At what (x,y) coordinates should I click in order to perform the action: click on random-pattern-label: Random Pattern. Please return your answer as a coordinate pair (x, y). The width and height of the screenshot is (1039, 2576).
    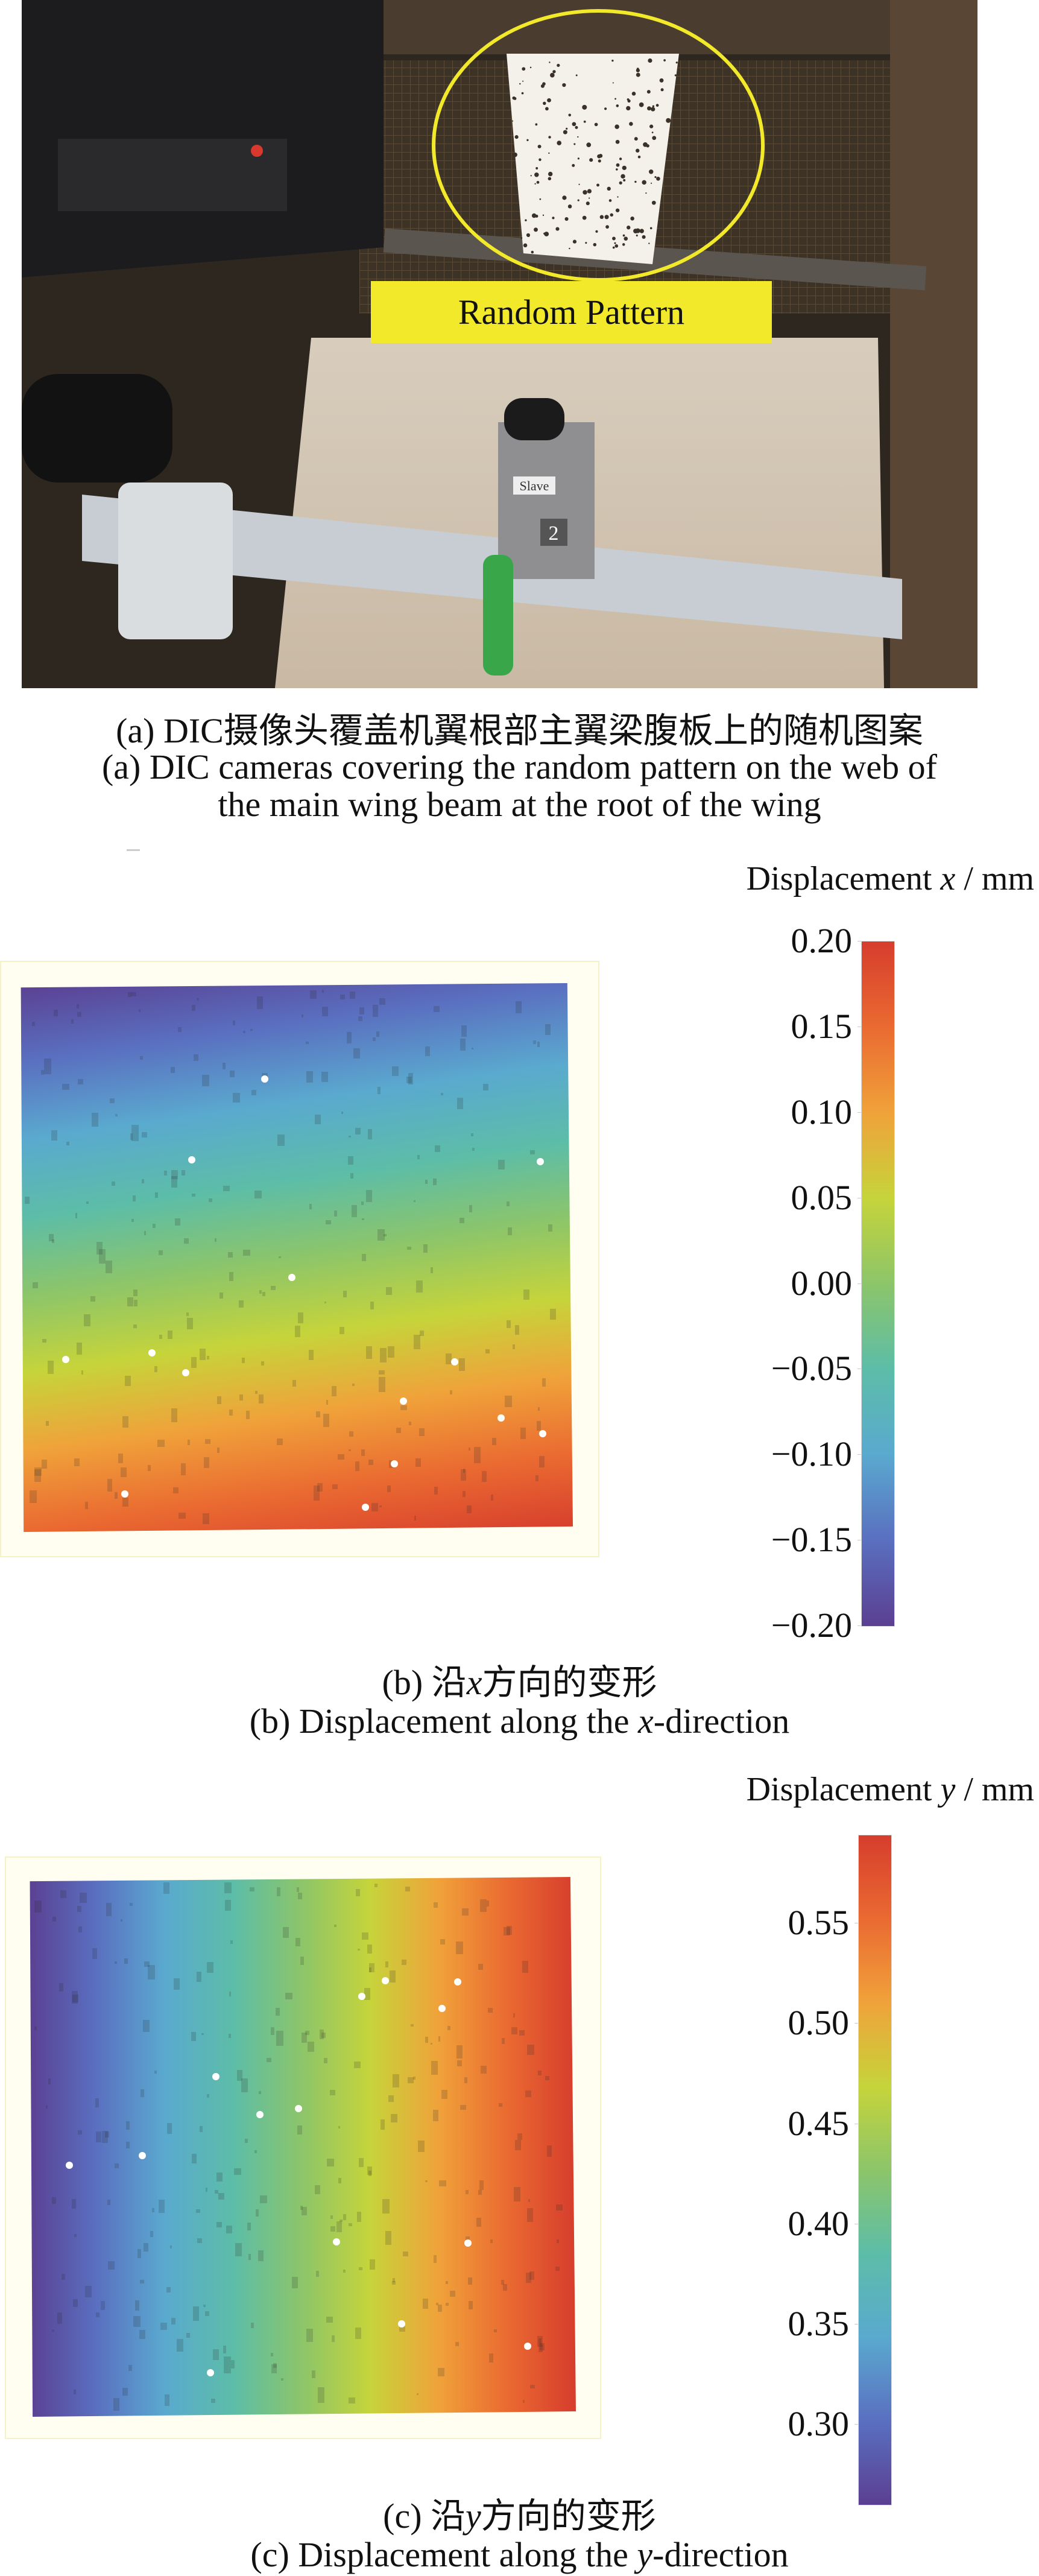
    Looking at the image, I should click on (571, 312).